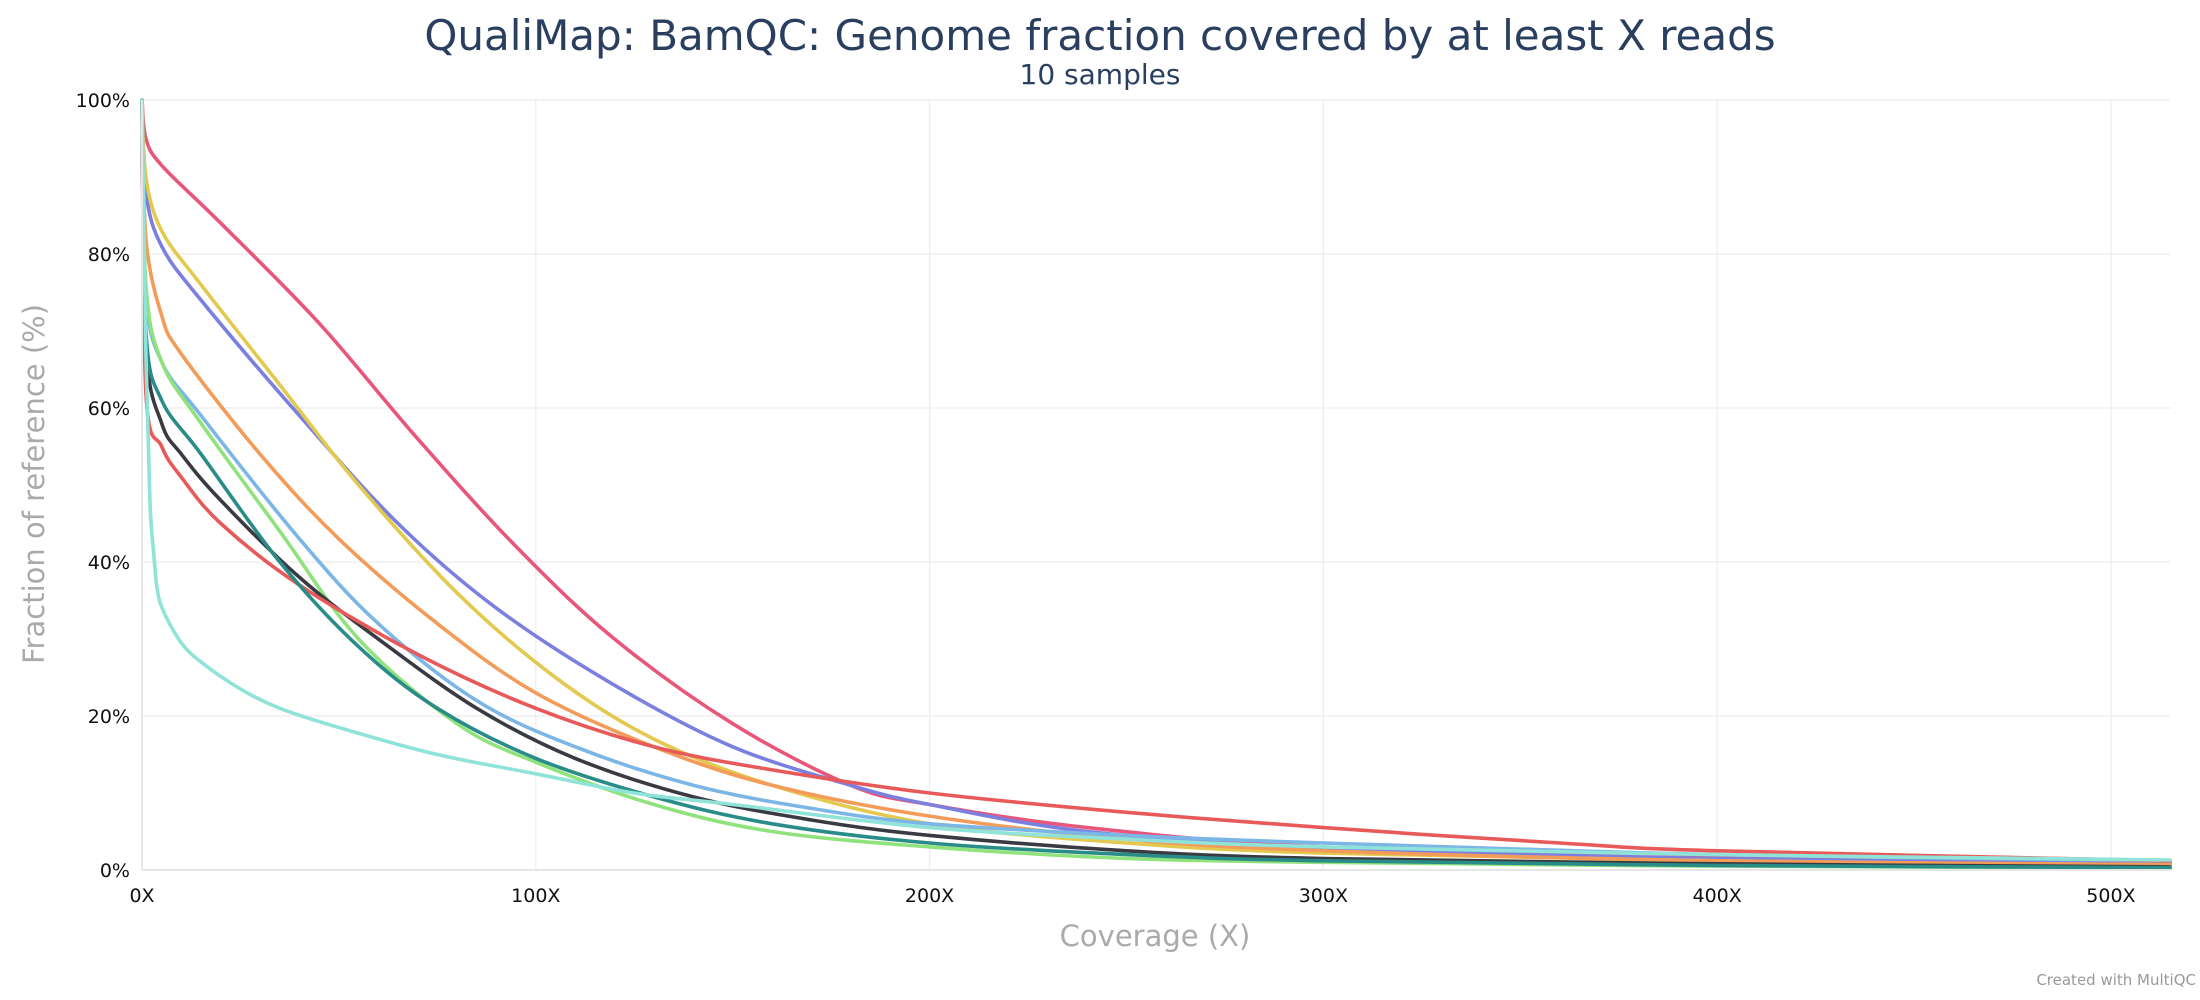  I want to click on x-tick-label: 500X, so click(2110, 896).